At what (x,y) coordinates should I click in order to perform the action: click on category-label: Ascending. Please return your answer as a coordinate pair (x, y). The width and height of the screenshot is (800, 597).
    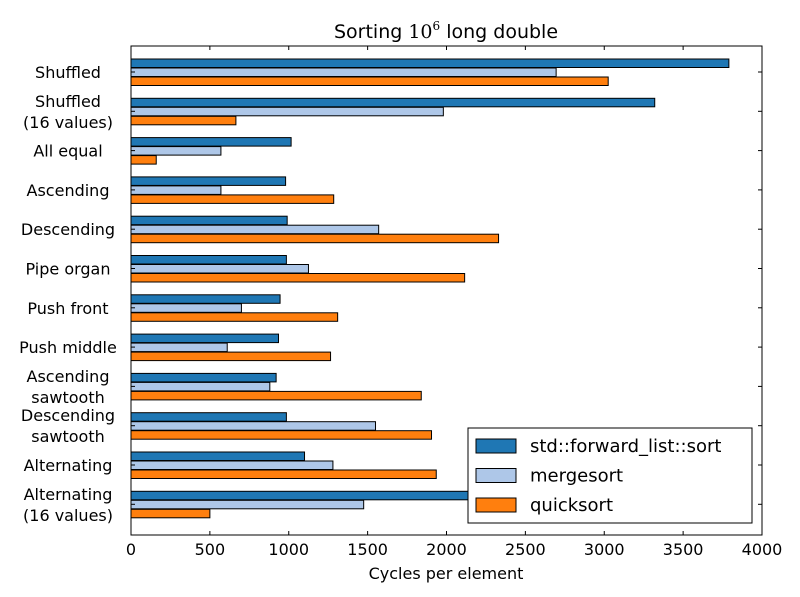
    Looking at the image, I should click on (68, 190).